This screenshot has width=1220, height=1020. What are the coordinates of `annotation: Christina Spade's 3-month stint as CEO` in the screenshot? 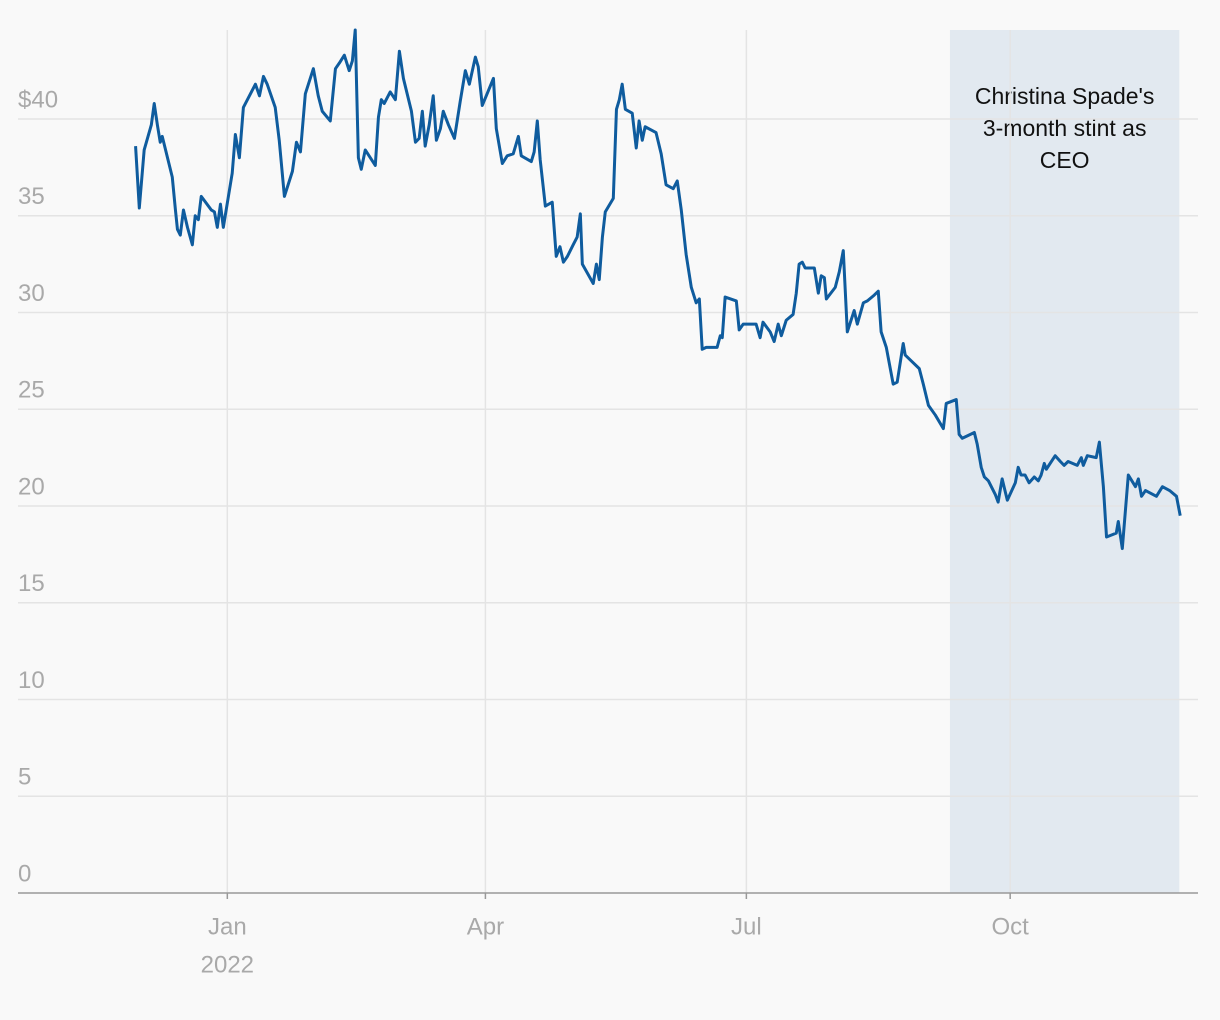 It's located at (1064, 128).